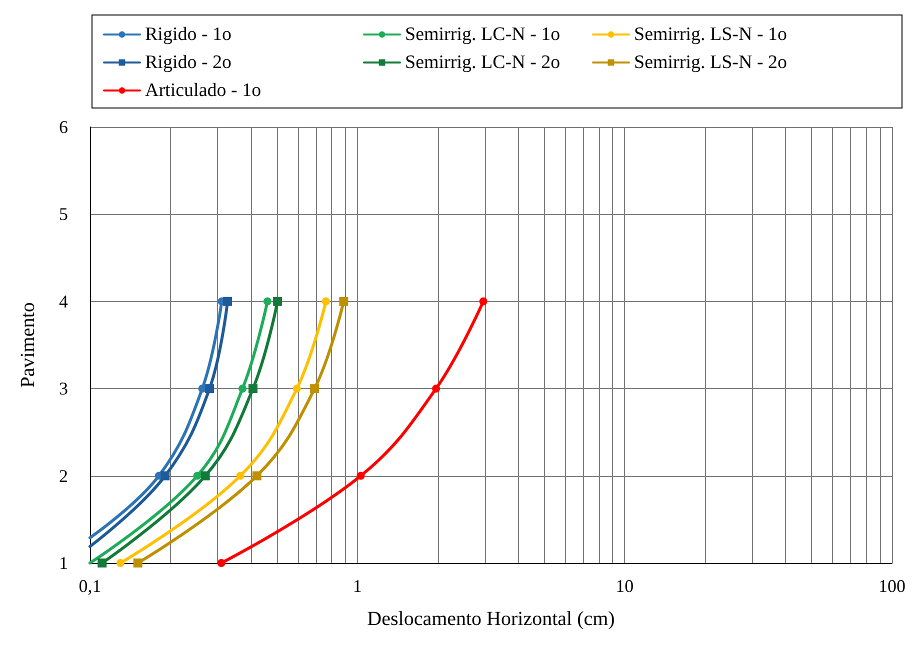  I want to click on x-tick-label: 100, so click(892, 586).